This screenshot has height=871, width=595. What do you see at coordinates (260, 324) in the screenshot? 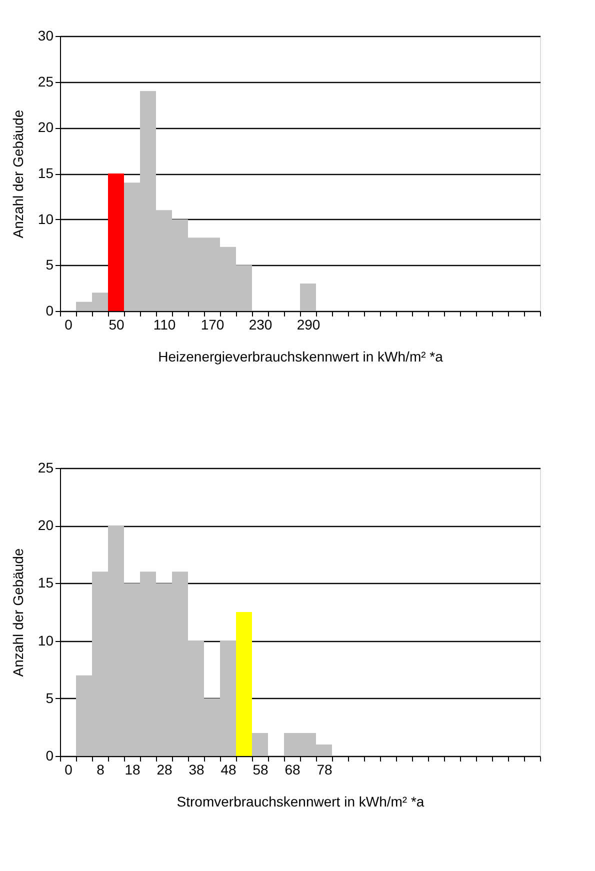
I see `x-tick-label: 230` at bounding box center [260, 324].